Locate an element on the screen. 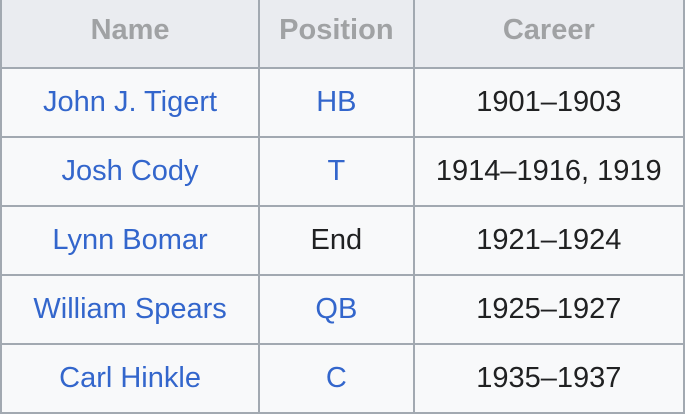 Image resolution: width=685 pixels, height=415 pixels. position-link: HB is located at coordinates (336, 102).